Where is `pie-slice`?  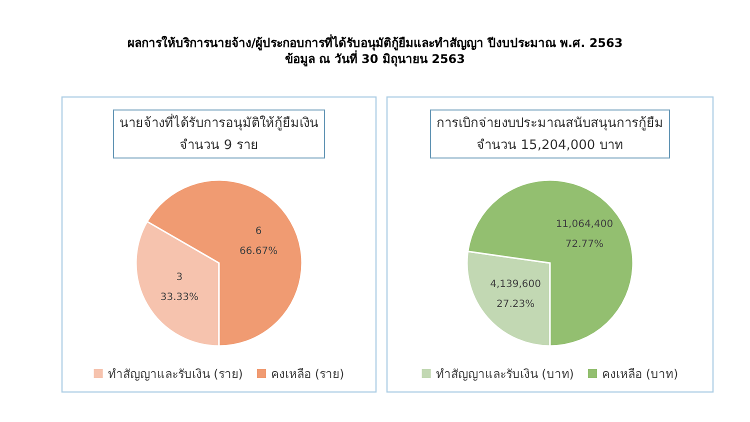
pie-slice is located at coordinates (550, 263).